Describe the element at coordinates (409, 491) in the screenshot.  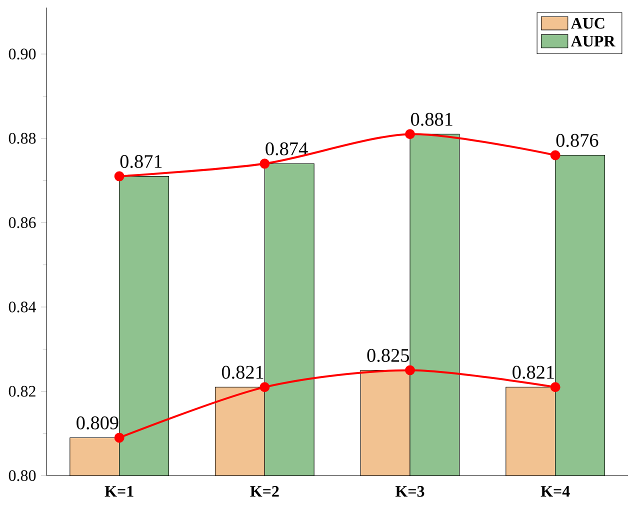
I see `x-tick-label: K=3` at that location.